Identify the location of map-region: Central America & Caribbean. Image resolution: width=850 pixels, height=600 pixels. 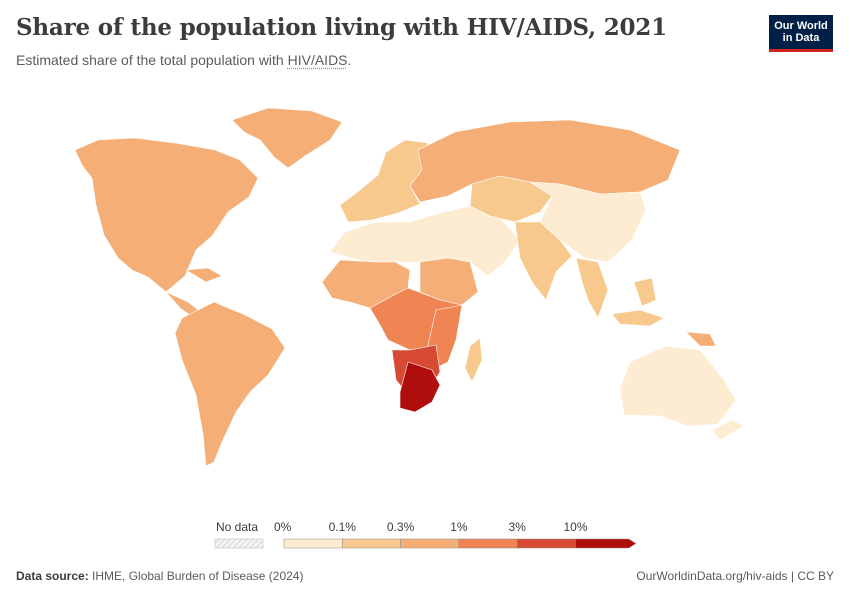
(204, 275).